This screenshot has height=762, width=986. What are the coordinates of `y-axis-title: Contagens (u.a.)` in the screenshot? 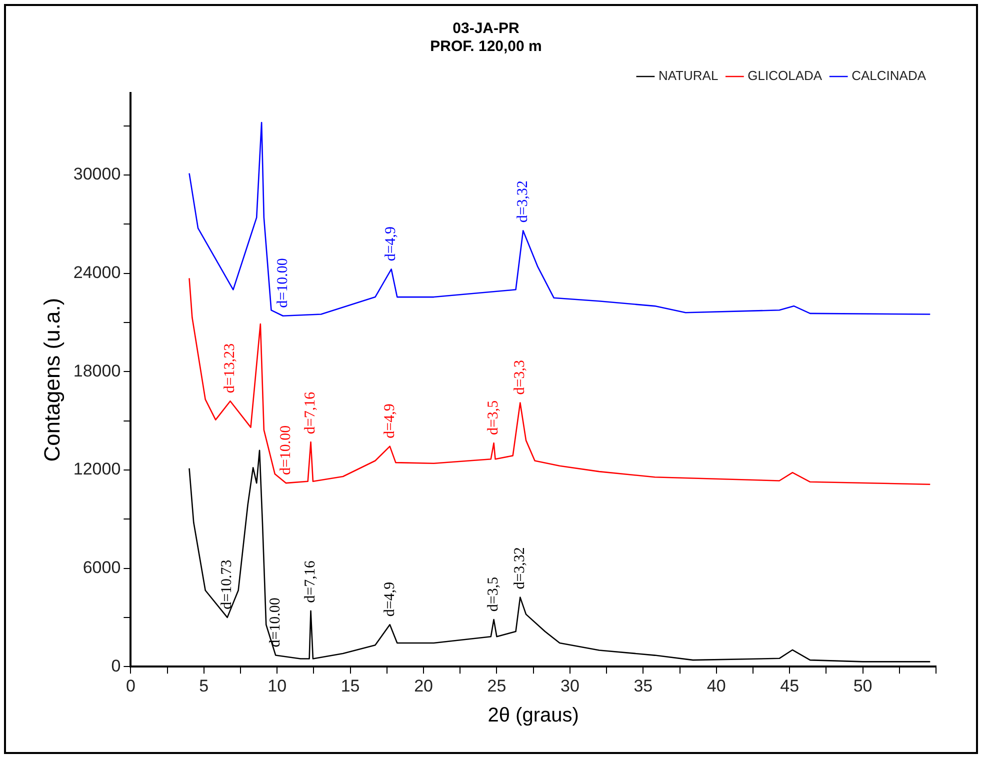 It's located at (51, 380).